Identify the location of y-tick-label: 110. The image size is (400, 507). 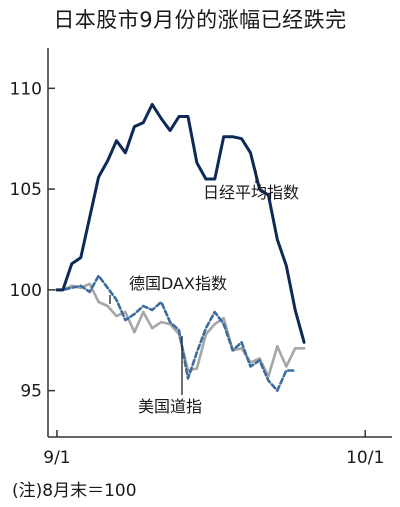
(26, 89).